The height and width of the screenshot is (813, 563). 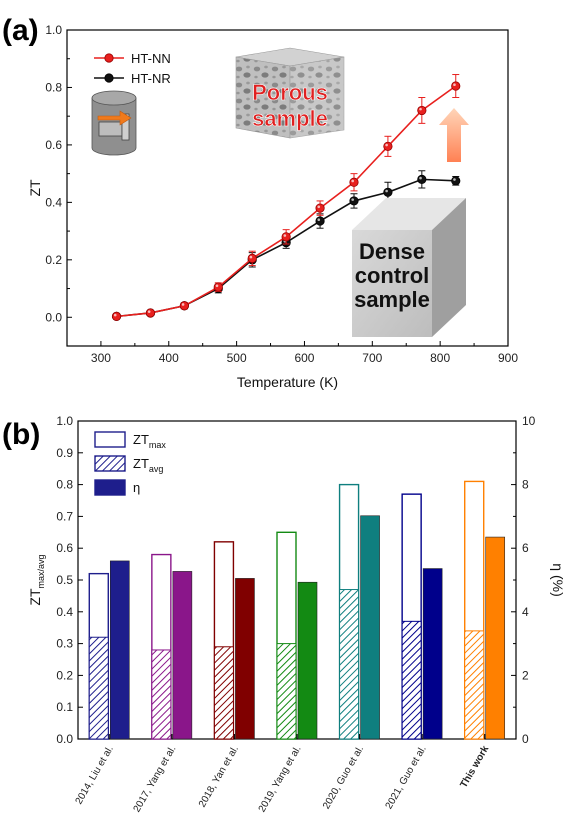 I want to click on legend-label-main: η, so click(x=136, y=487).